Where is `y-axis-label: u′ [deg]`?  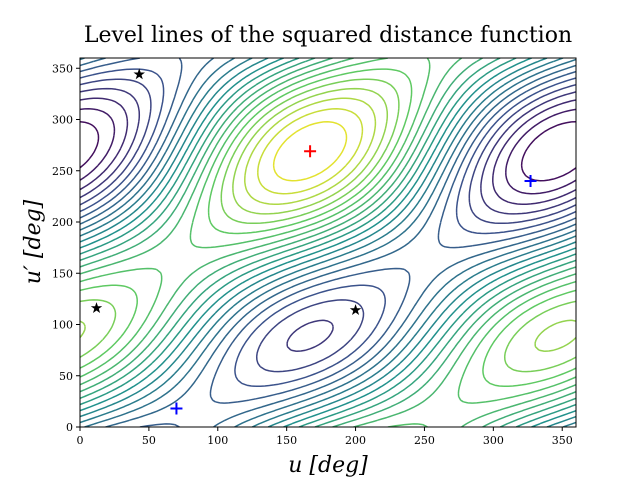
y-axis-label: u′ [deg] is located at coordinates (33, 241).